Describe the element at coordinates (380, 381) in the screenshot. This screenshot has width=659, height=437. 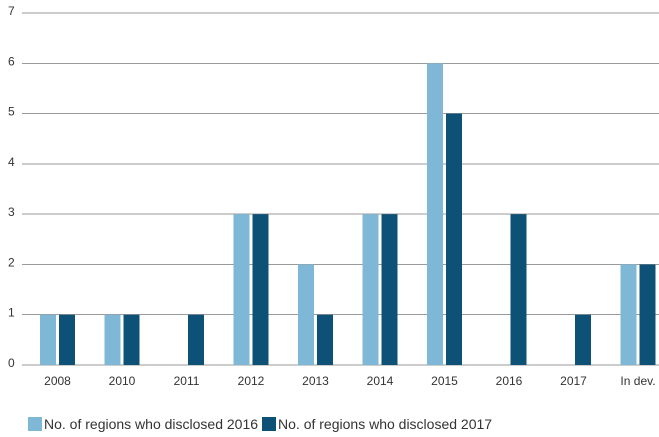
I see `x-tick-label-2014: 2014` at that location.